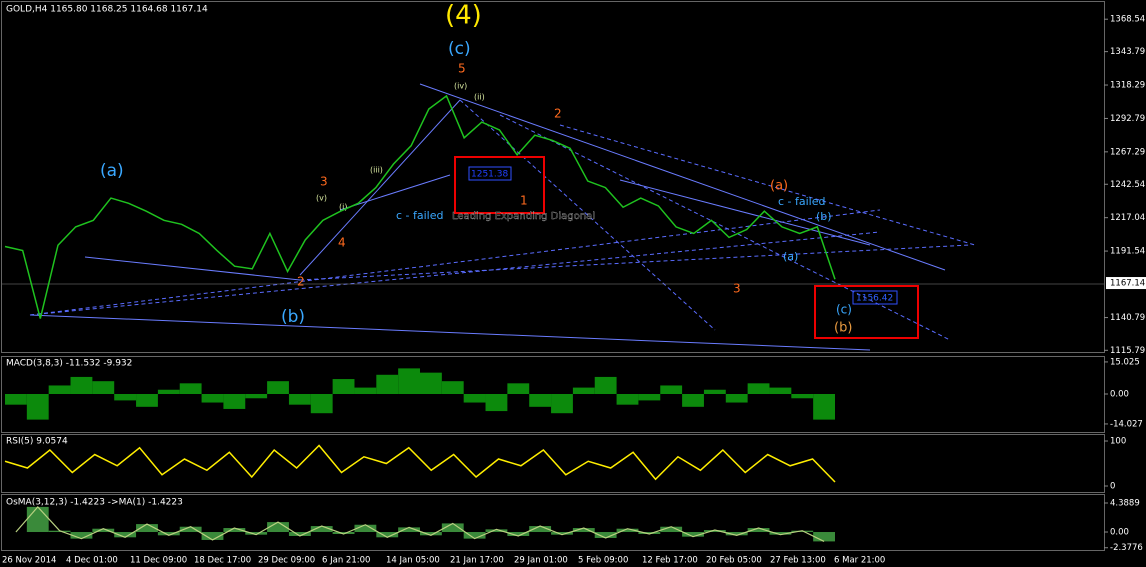 Image resolution: width=1146 pixels, height=567 pixels. Describe the element at coordinates (343, 207) in the screenshot. I see `sub-wave: (i)` at that location.